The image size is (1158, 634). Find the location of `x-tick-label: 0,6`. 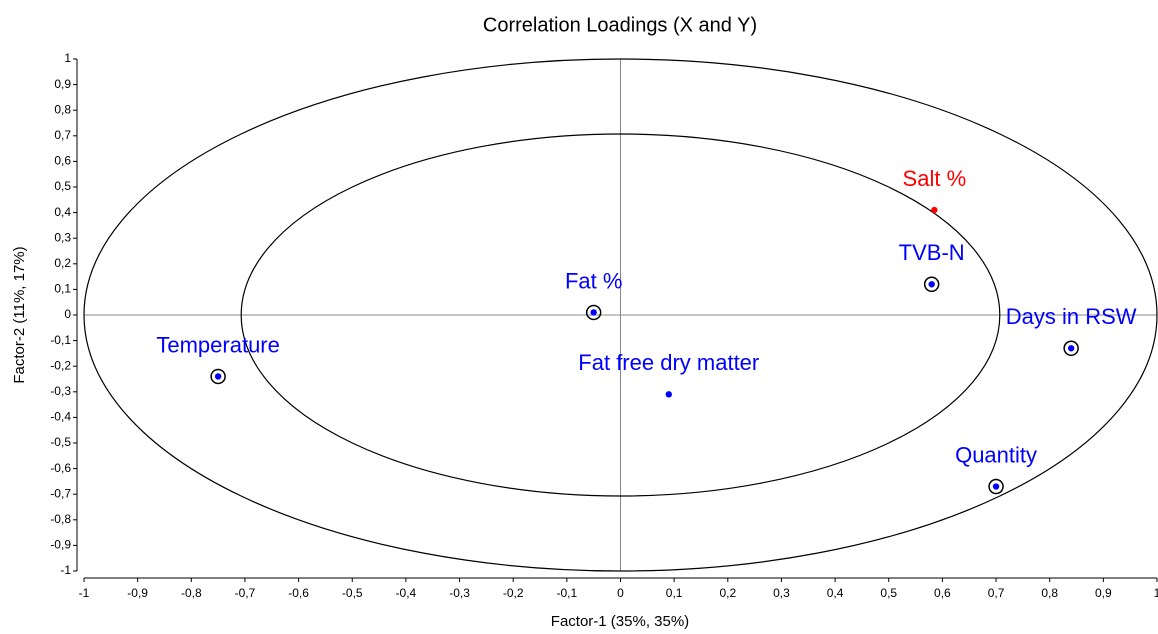

x-tick-label: 0,6 is located at coordinates (942, 593).